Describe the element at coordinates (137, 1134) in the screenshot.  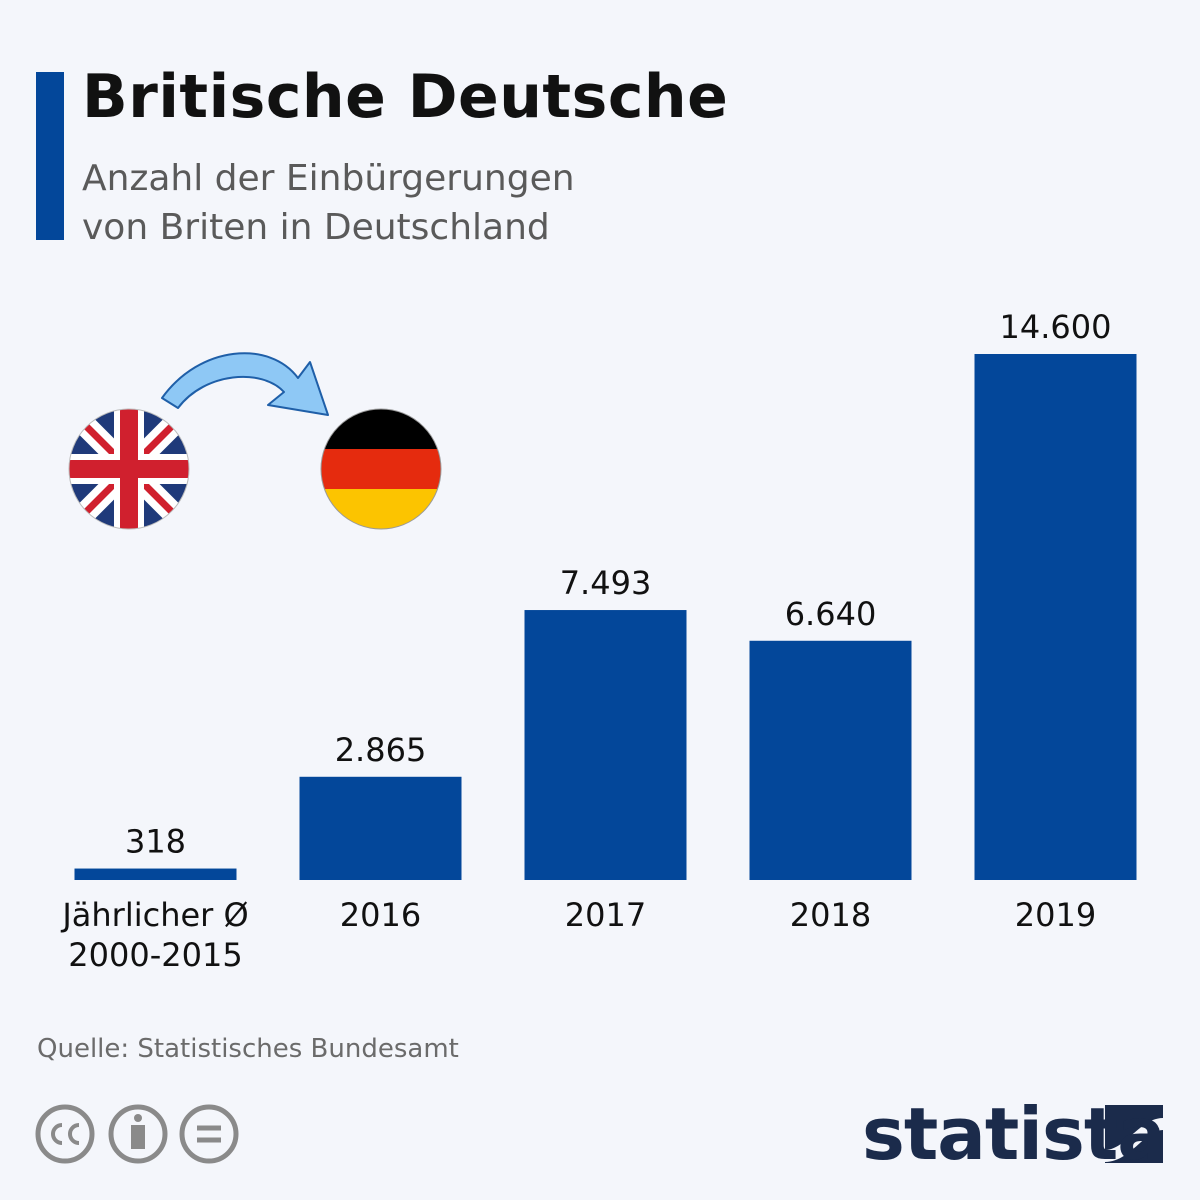
I see `license-icons` at that location.